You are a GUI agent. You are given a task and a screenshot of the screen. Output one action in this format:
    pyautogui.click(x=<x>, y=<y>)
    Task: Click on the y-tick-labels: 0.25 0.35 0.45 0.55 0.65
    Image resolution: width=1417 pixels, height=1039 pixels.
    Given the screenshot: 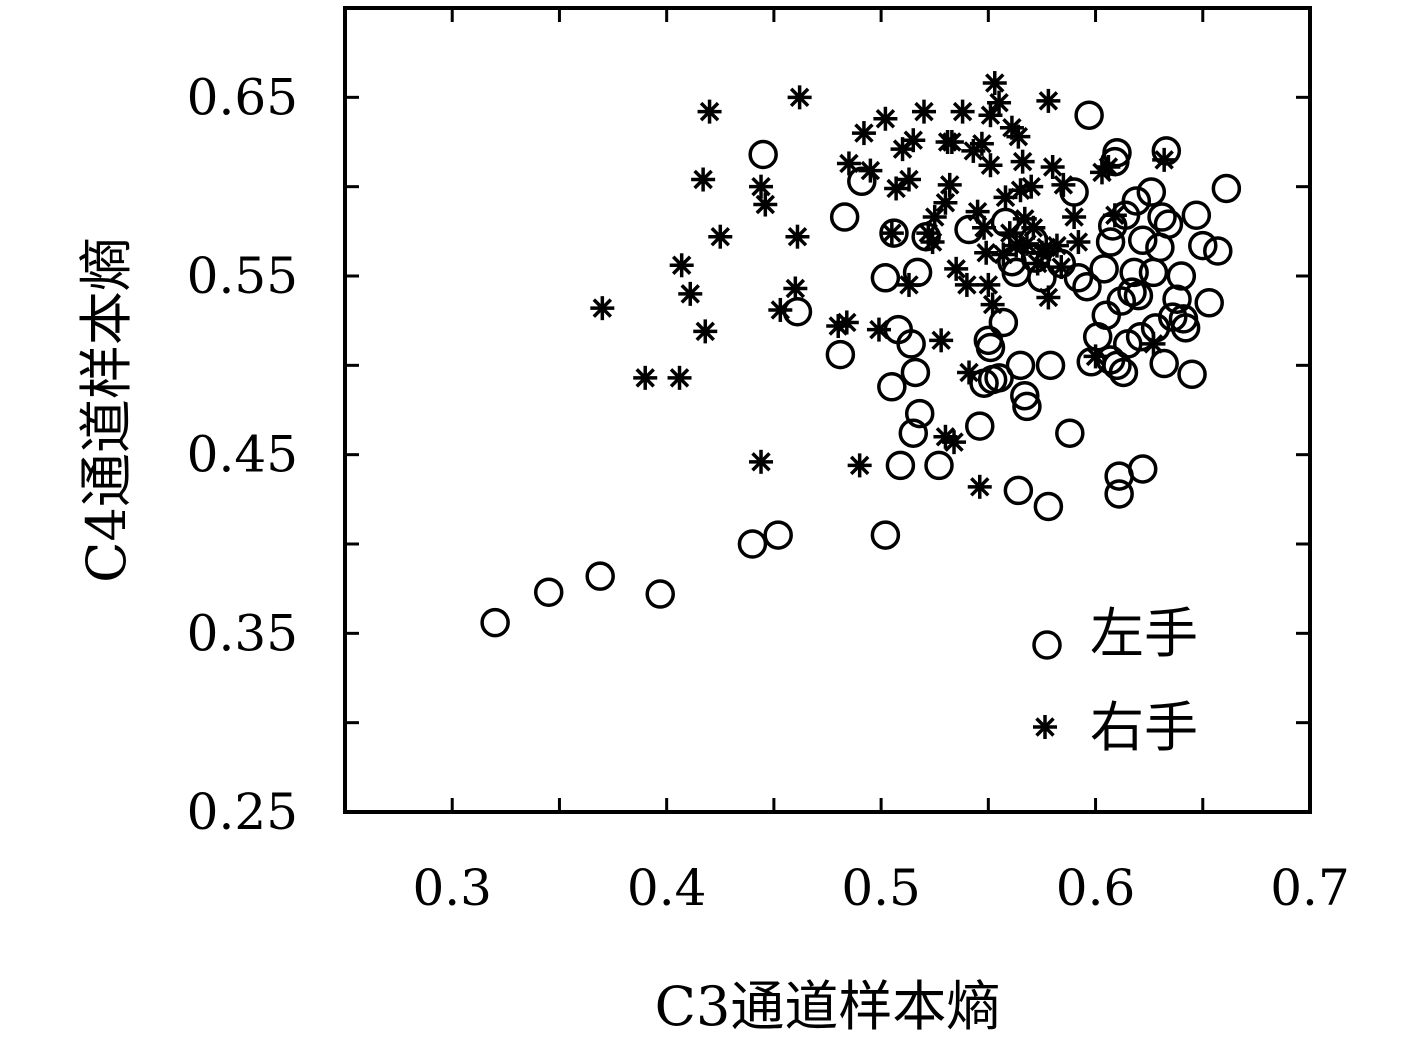 What is the action you would take?
    pyautogui.click(x=242, y=454)
    